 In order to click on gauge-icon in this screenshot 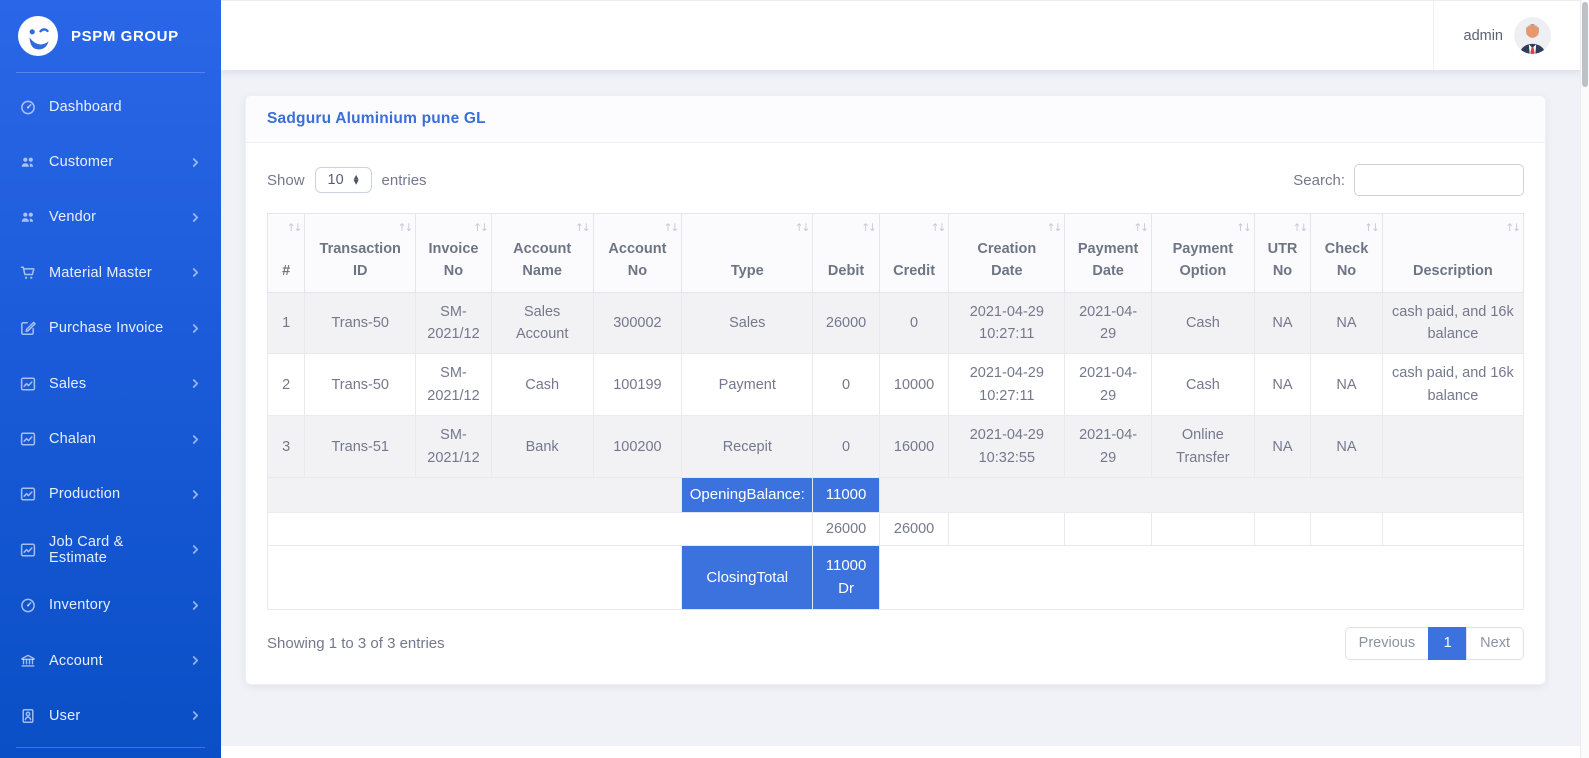, I will do `click(28, 107)`.